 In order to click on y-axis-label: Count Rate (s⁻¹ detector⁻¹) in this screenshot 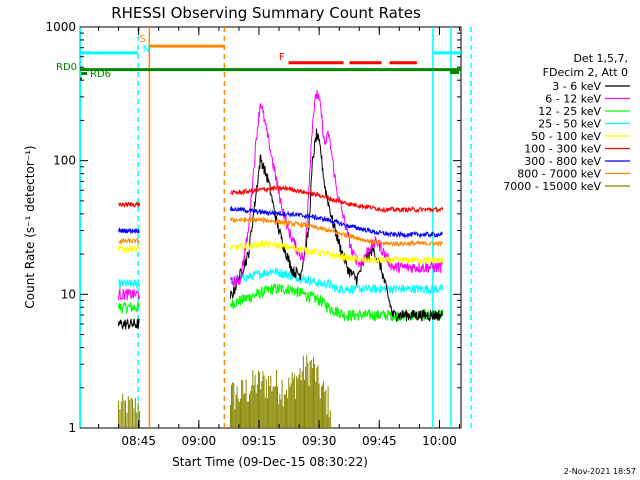, I will do `click(30, 226)`.